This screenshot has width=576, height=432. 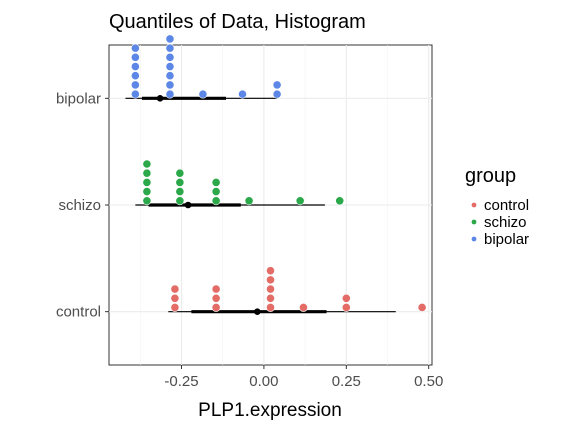 I want to click on legend-label: control, so click(x=506, y=205).